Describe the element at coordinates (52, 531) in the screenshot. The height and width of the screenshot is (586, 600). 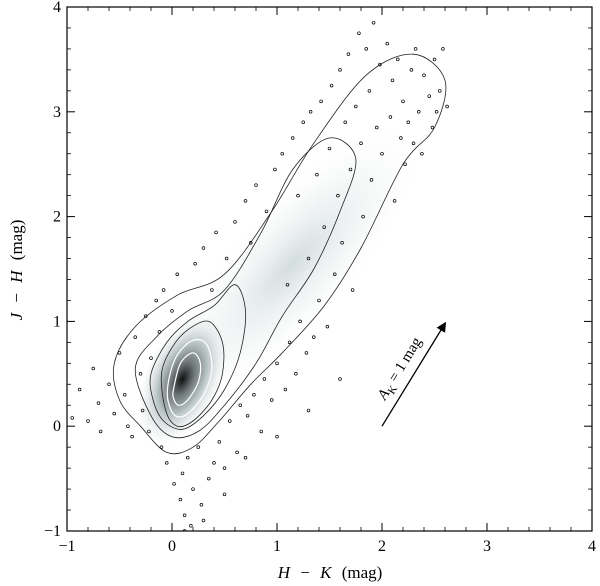
I see `y-tick-label: −1` at that location.